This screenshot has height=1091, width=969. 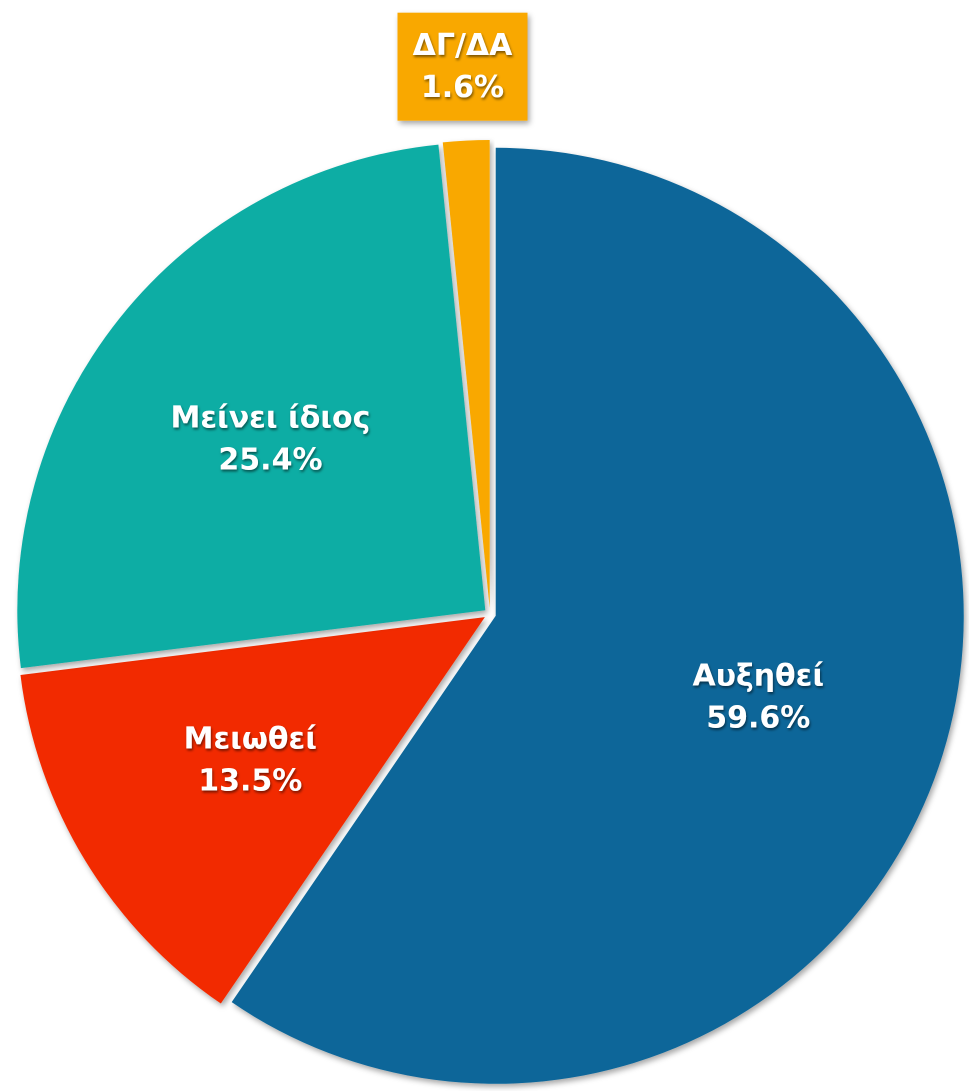 What do you see at coordinates (250, 739) in the screenshot?
I see `category-label: Μειωθεί` at bounding box center [250, 739].